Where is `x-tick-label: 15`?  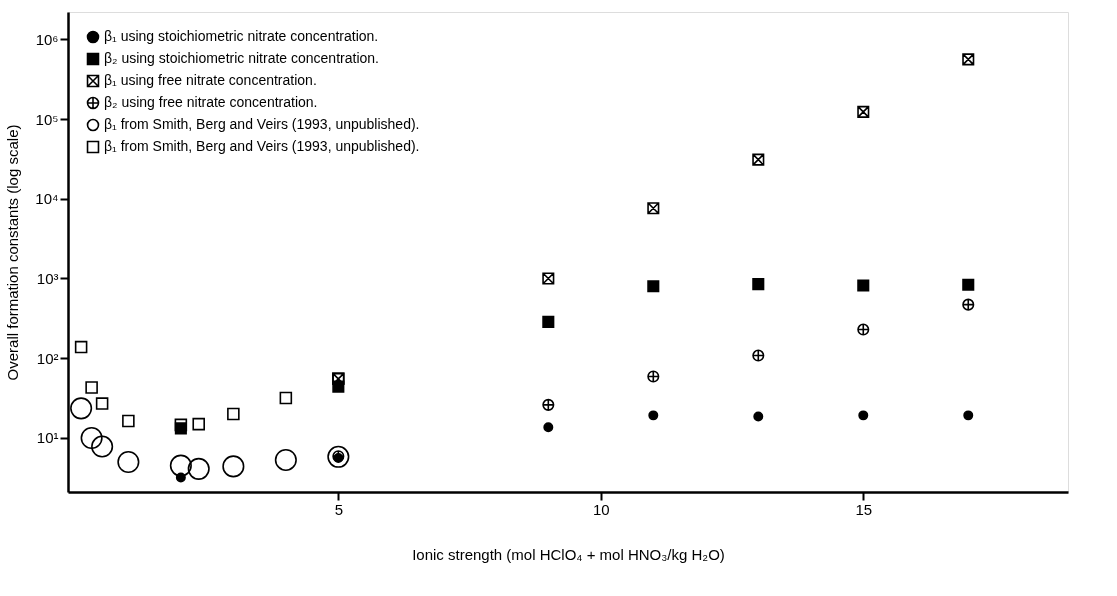 x-tick-label: 15 is located at coordinates (864, 509).